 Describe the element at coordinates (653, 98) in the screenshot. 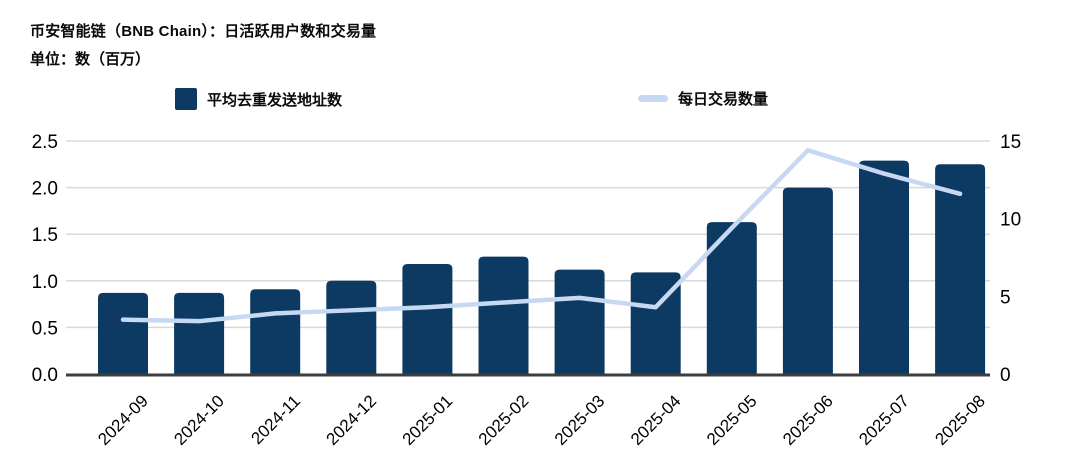

I see `line-series-swatch-icon` at that location.